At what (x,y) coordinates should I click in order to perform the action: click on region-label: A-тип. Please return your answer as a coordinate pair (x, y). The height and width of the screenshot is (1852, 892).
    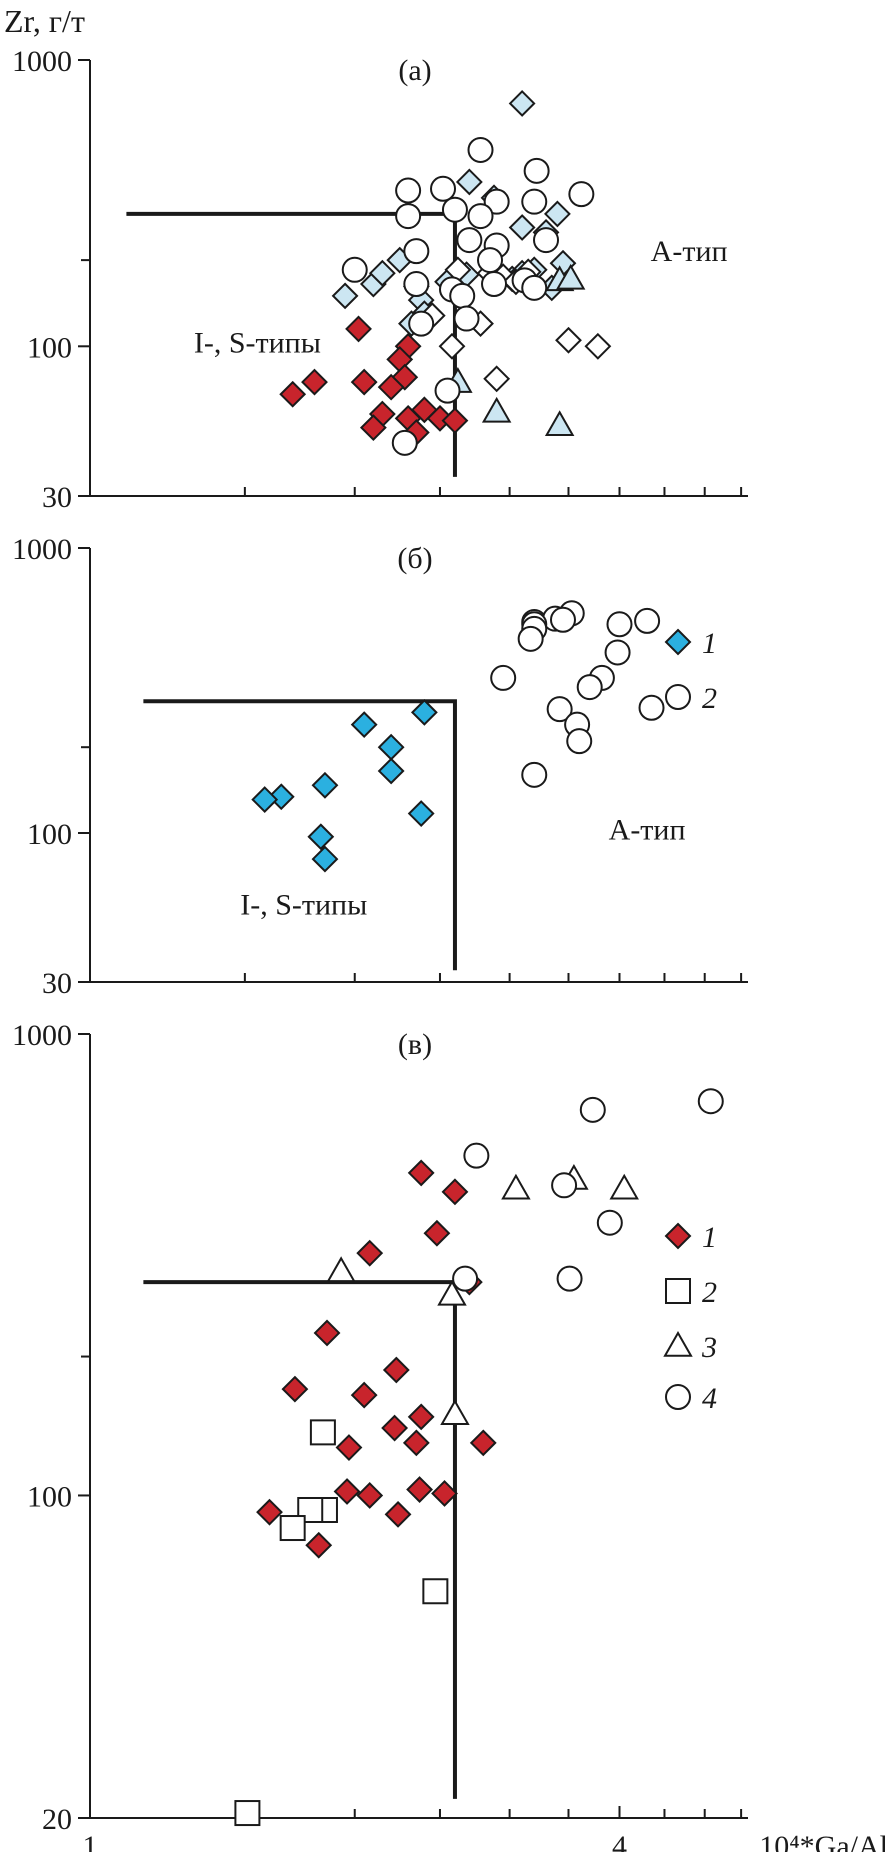
    Looking at the image, I should click on (689, 251).